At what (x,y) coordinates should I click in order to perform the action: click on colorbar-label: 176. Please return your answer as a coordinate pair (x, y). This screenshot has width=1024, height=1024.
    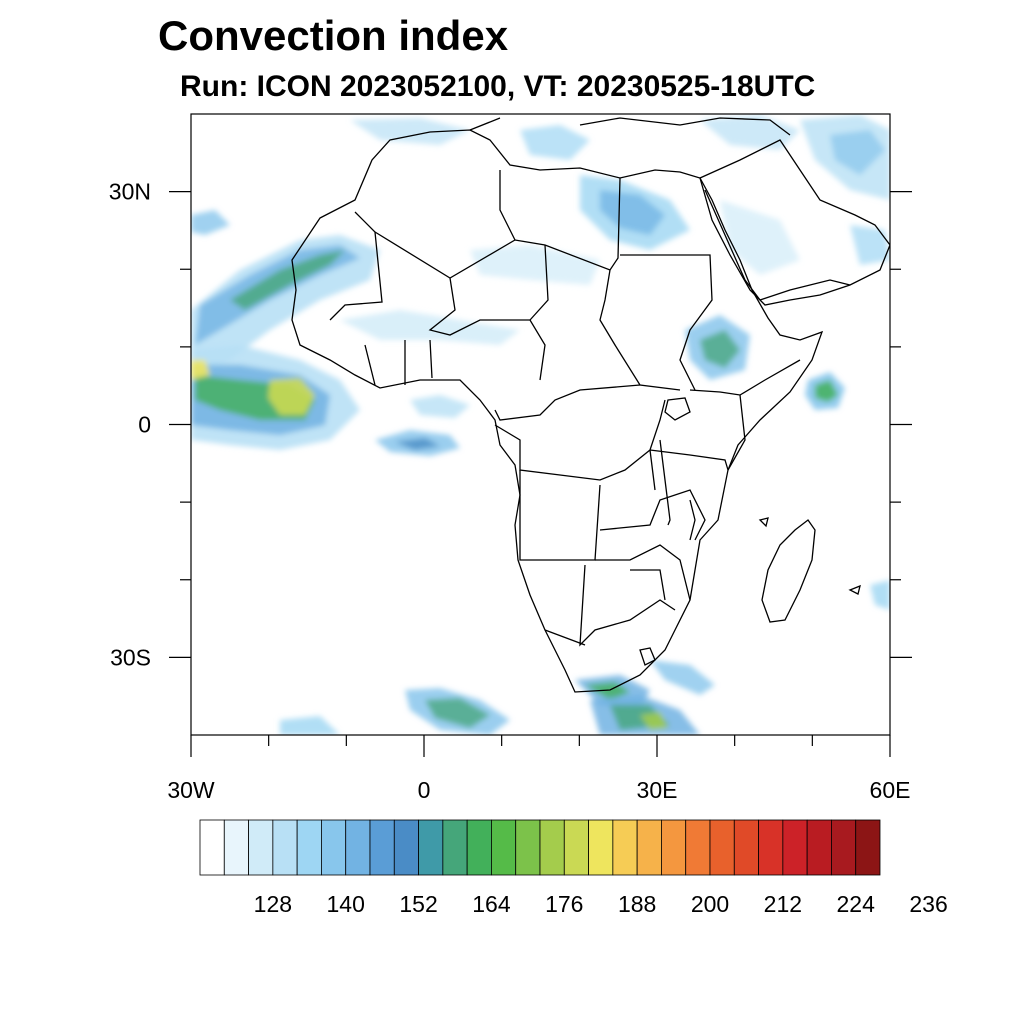
    Looking at the image, I should click on (564, 904).